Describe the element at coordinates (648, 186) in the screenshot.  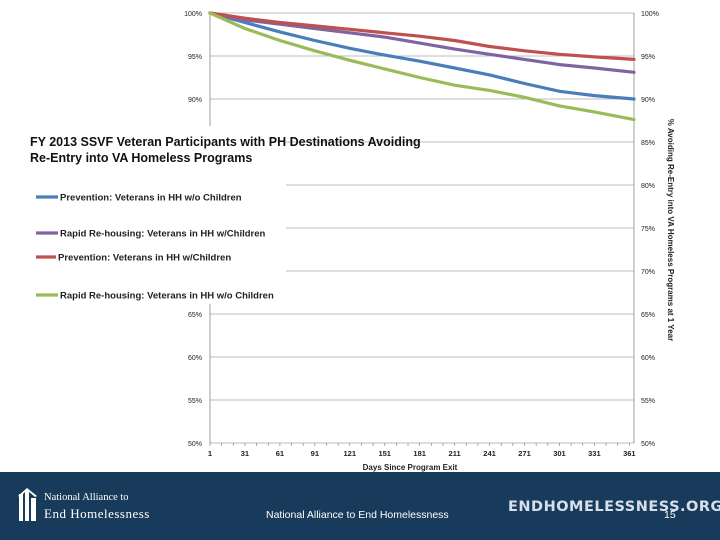
I see `y-tick-label-right: 80%` at that location.